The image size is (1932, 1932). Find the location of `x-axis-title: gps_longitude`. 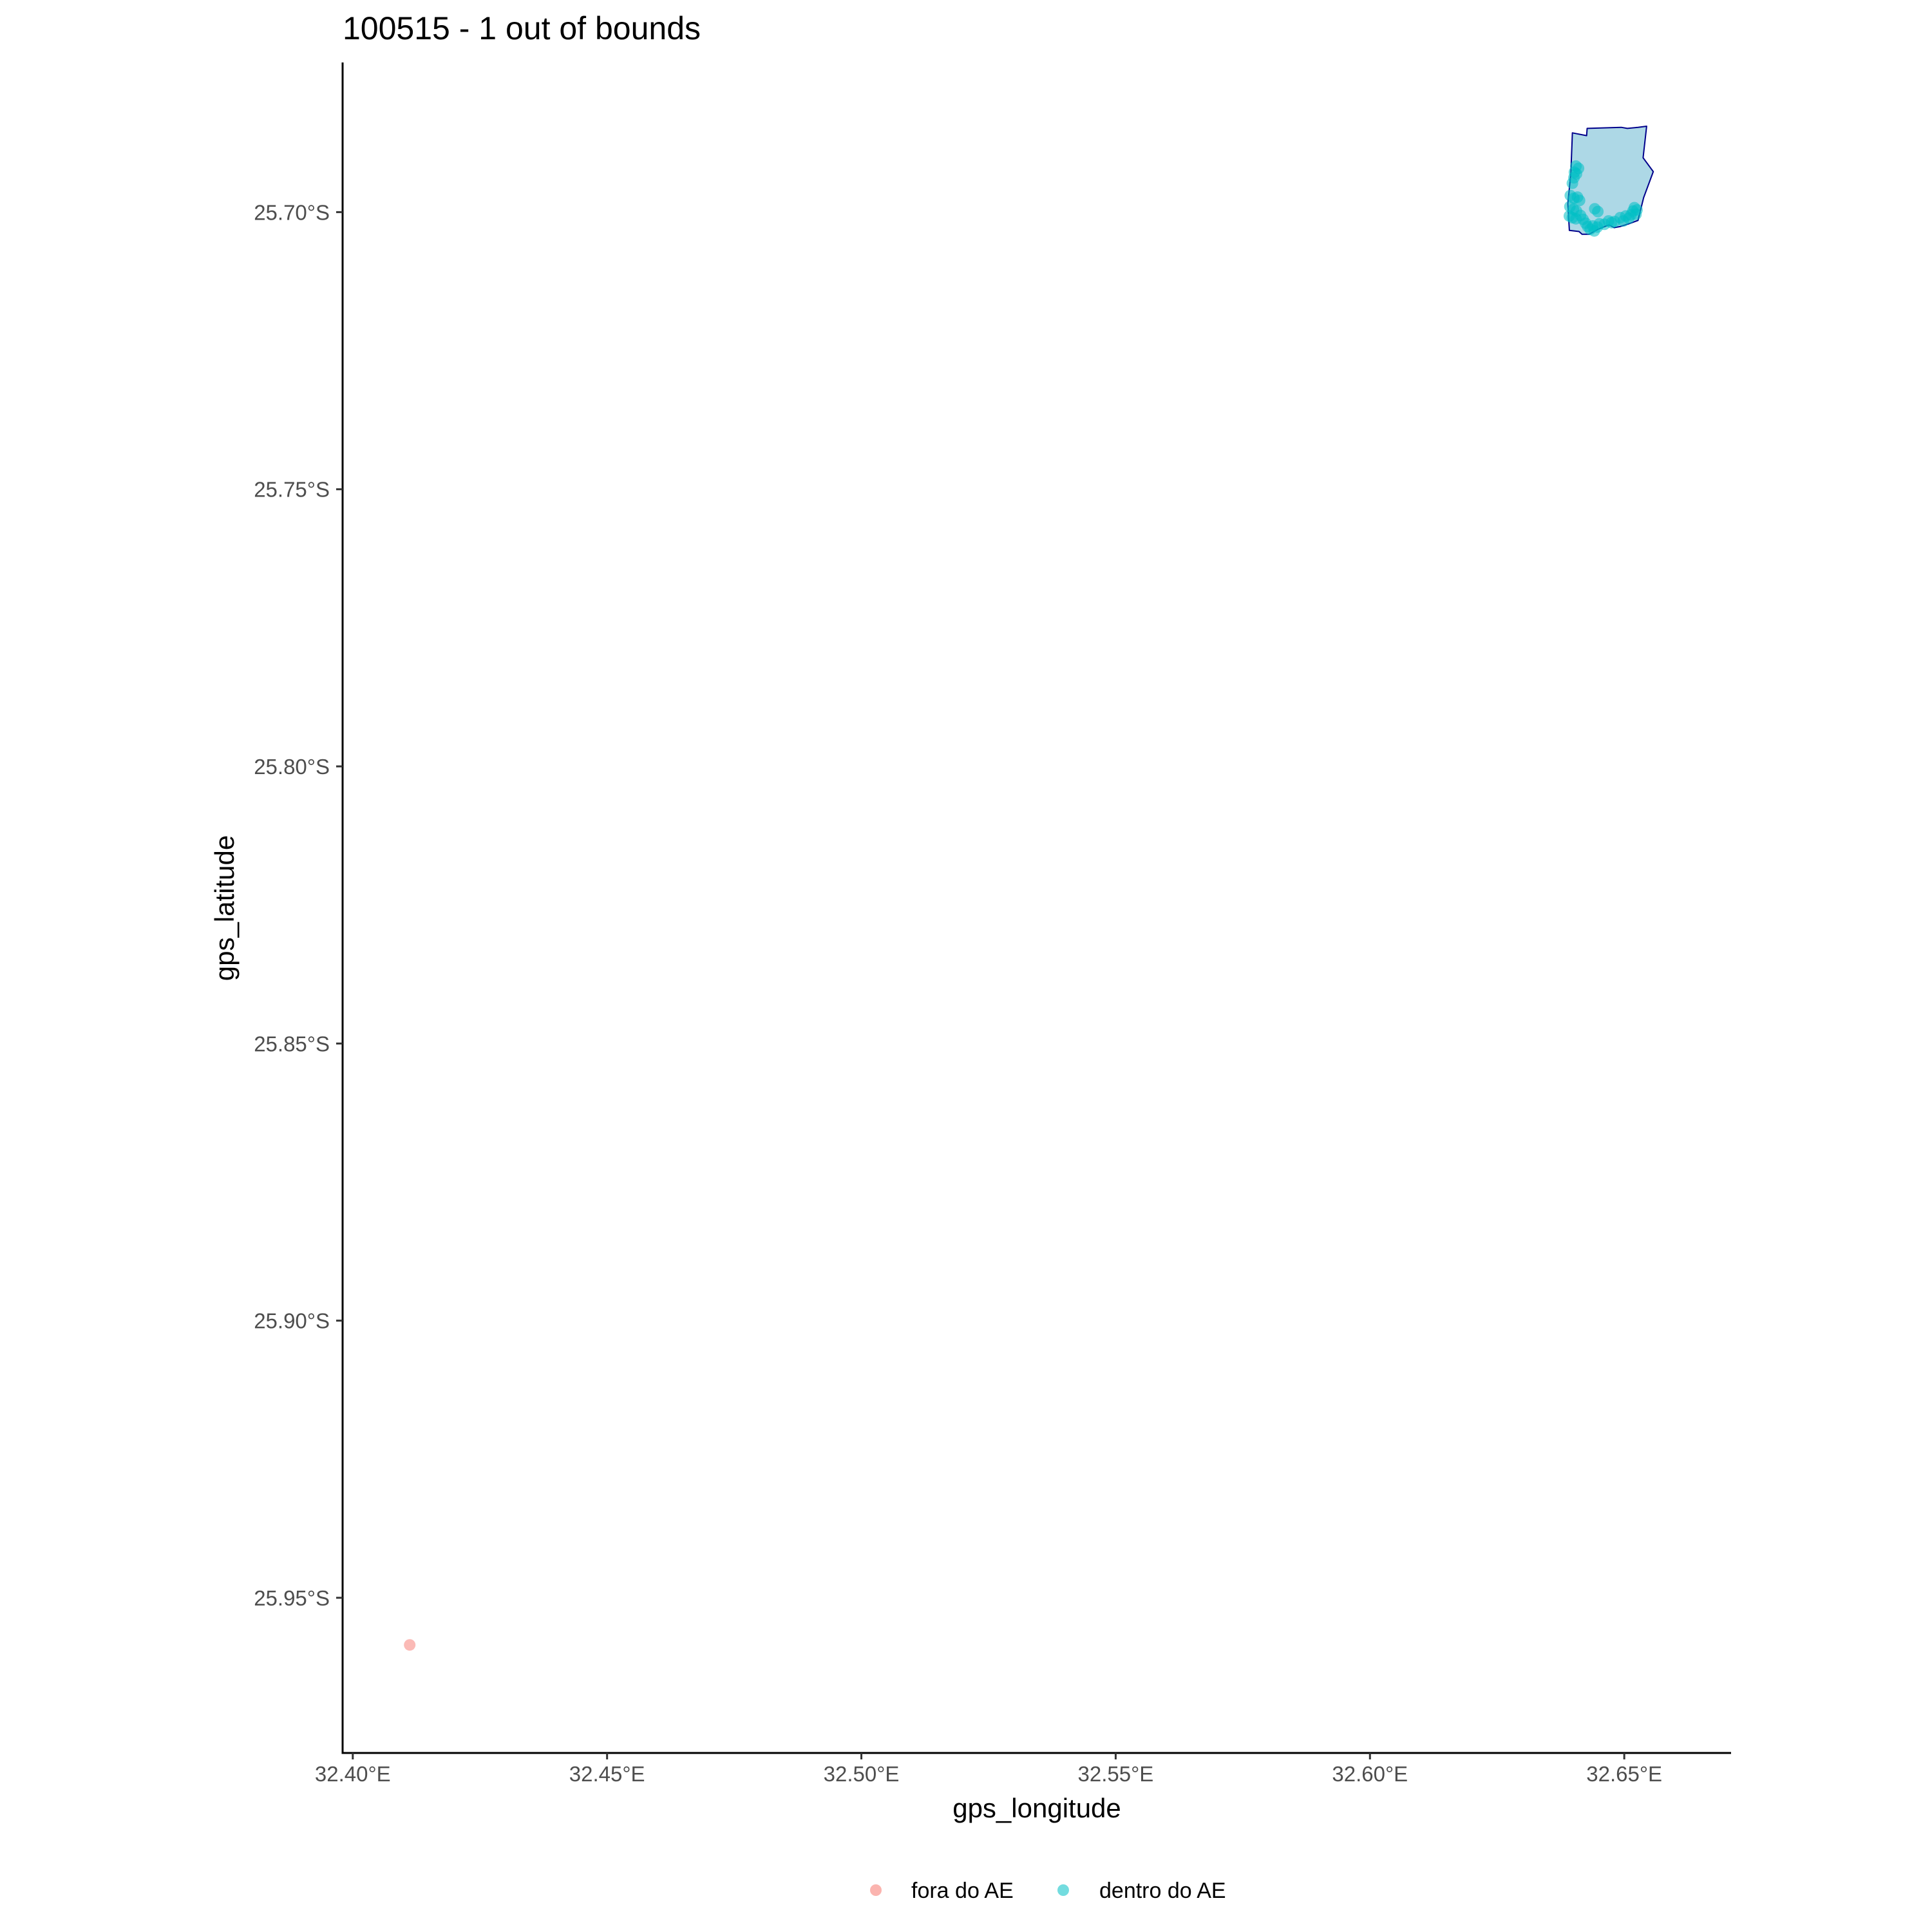

x-axis-title: gps_longitude is located at coordinates (1036, 1808).